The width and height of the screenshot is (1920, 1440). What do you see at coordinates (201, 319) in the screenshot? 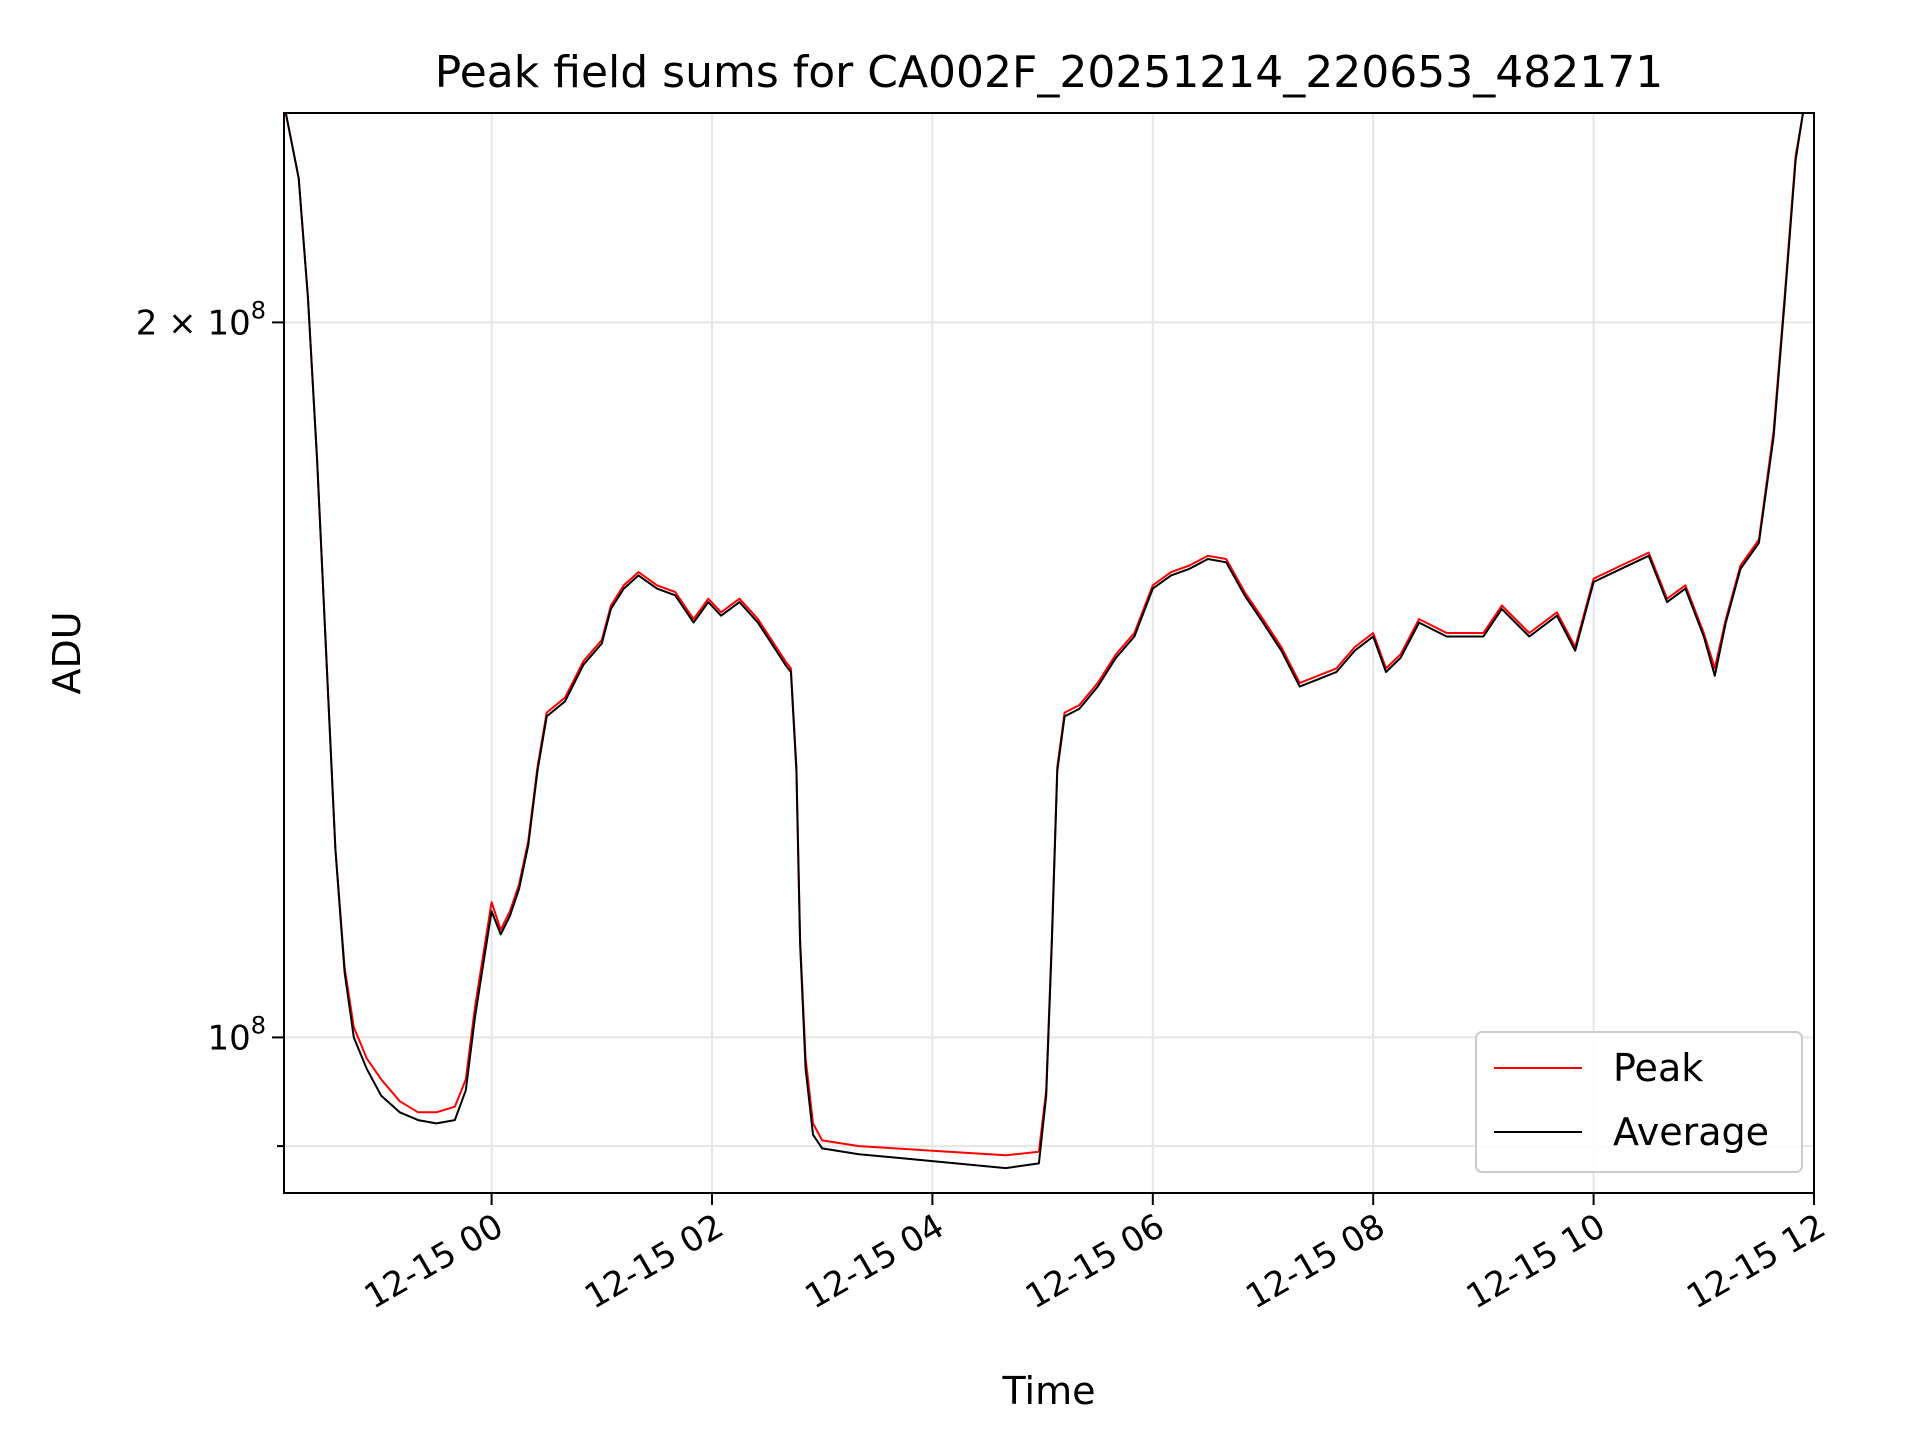
I see `y-tick-label: 2 × 108` at bounding box center [201, 319].